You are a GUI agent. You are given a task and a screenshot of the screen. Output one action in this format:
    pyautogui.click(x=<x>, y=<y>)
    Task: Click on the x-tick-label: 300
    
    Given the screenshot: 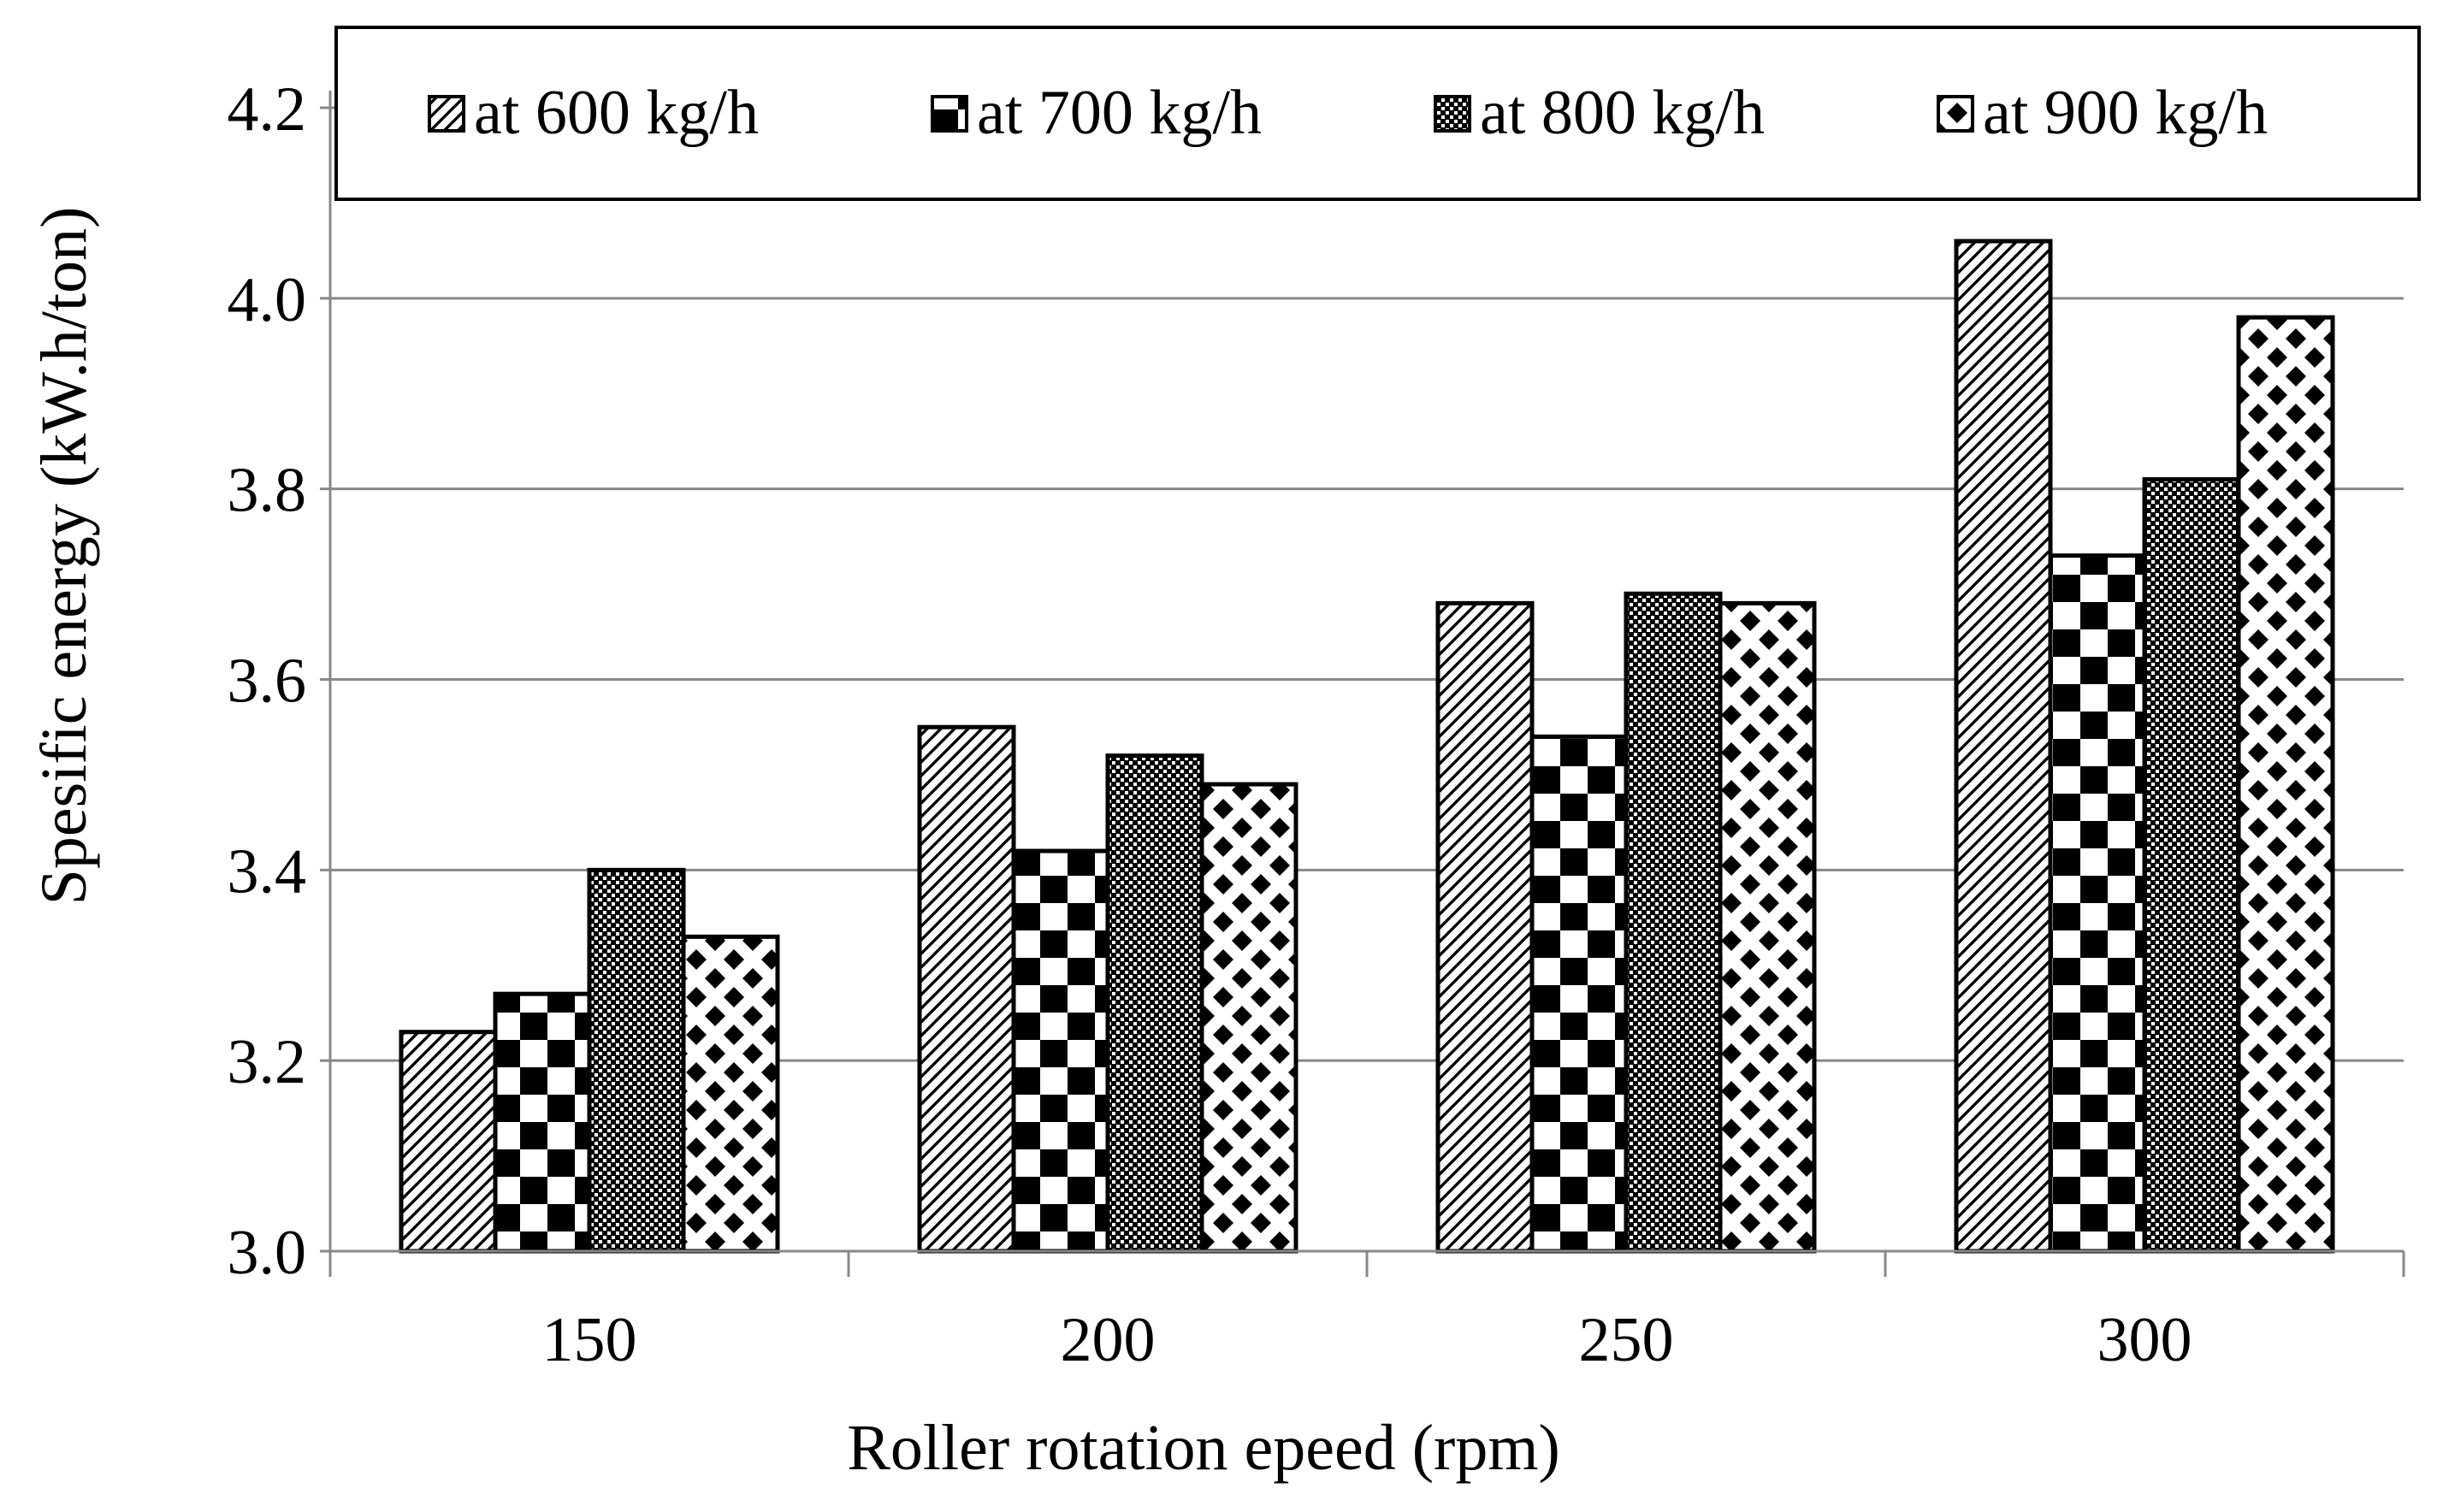 What is the action you would take?
    pyautogui.click(x=2144, y=1340)
    